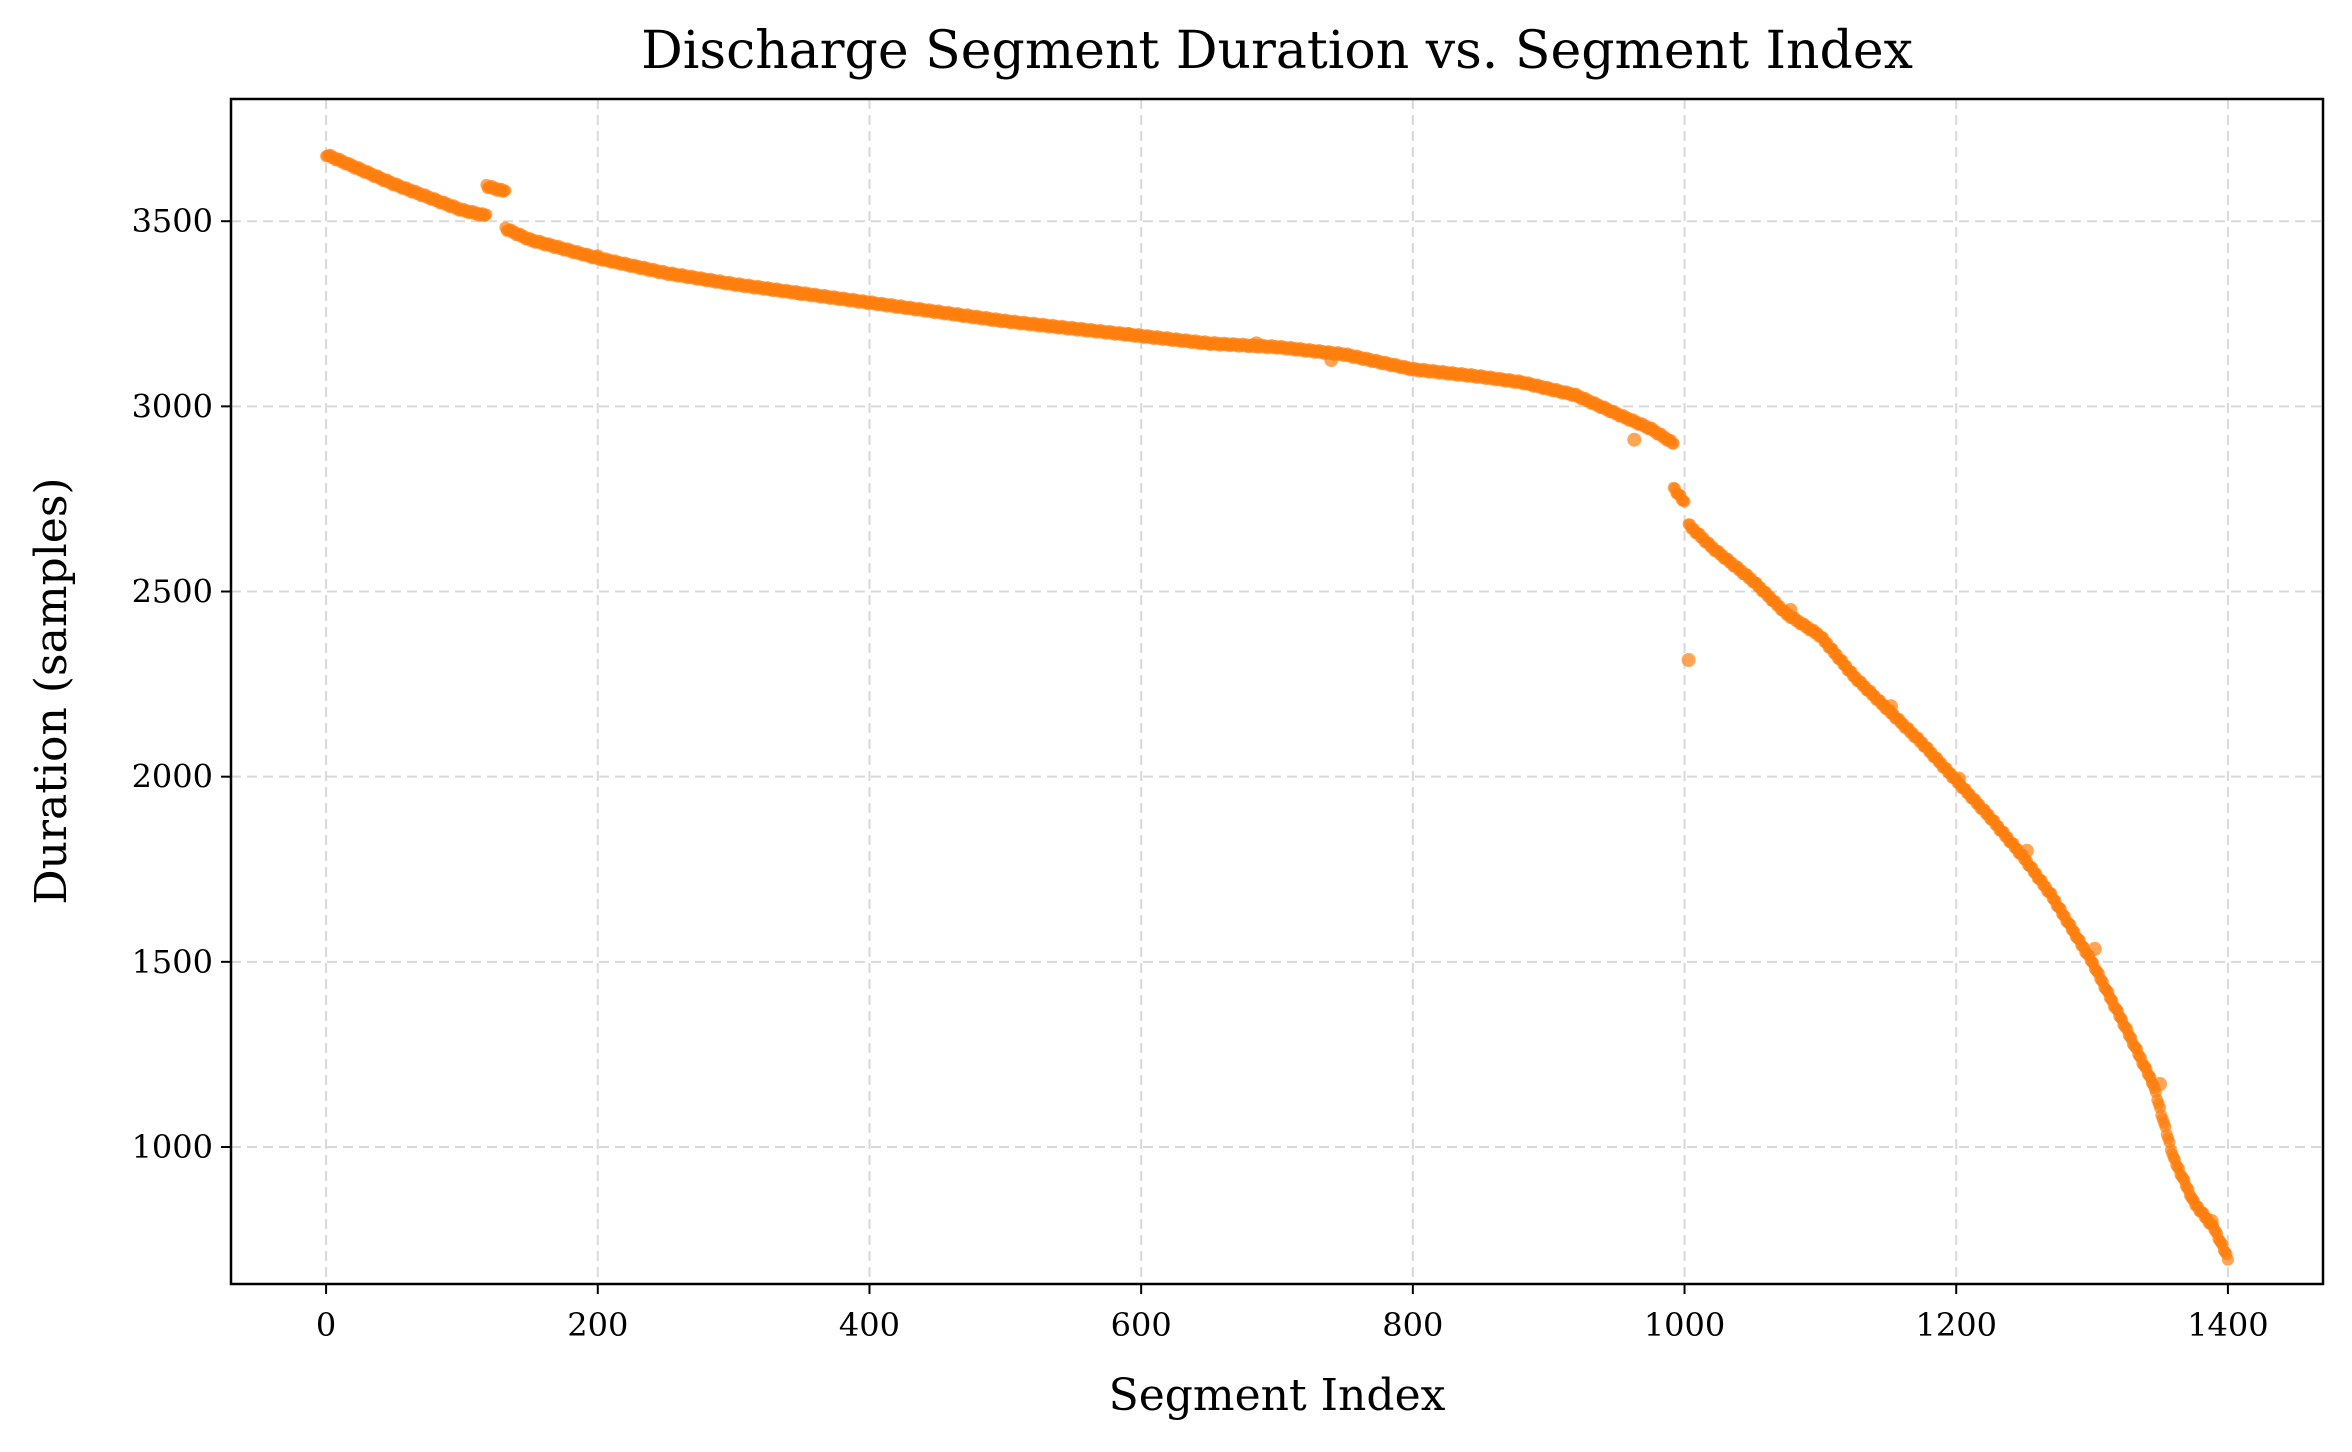 Image resolution: width=2352 pixels, height=1452 pixels. What do you see at coordinates (1292, 1314) in the screenshot?
I see `x-axis-ticks: 0 200 400 600 800 1000 1200 1400` at bounding box center [1292, 1314].